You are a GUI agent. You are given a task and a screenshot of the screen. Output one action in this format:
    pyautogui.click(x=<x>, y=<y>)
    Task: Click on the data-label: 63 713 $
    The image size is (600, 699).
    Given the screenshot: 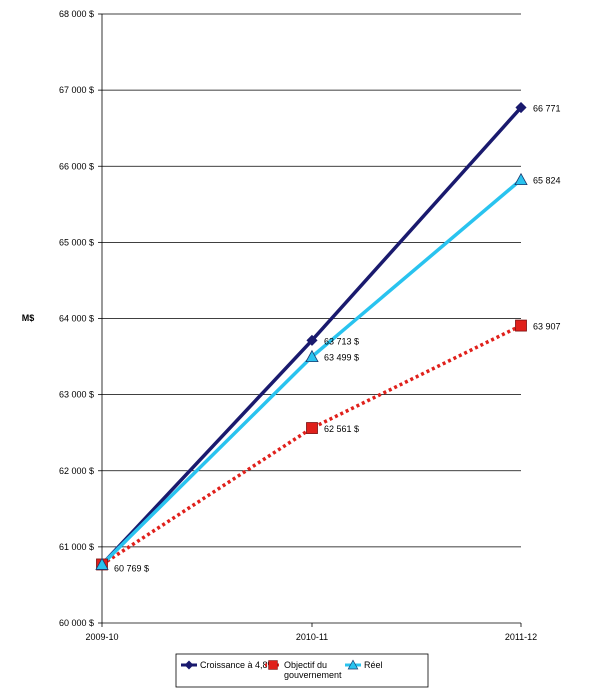 What is the action you would take?
    pyautogui.click(x=341, y=341)
    